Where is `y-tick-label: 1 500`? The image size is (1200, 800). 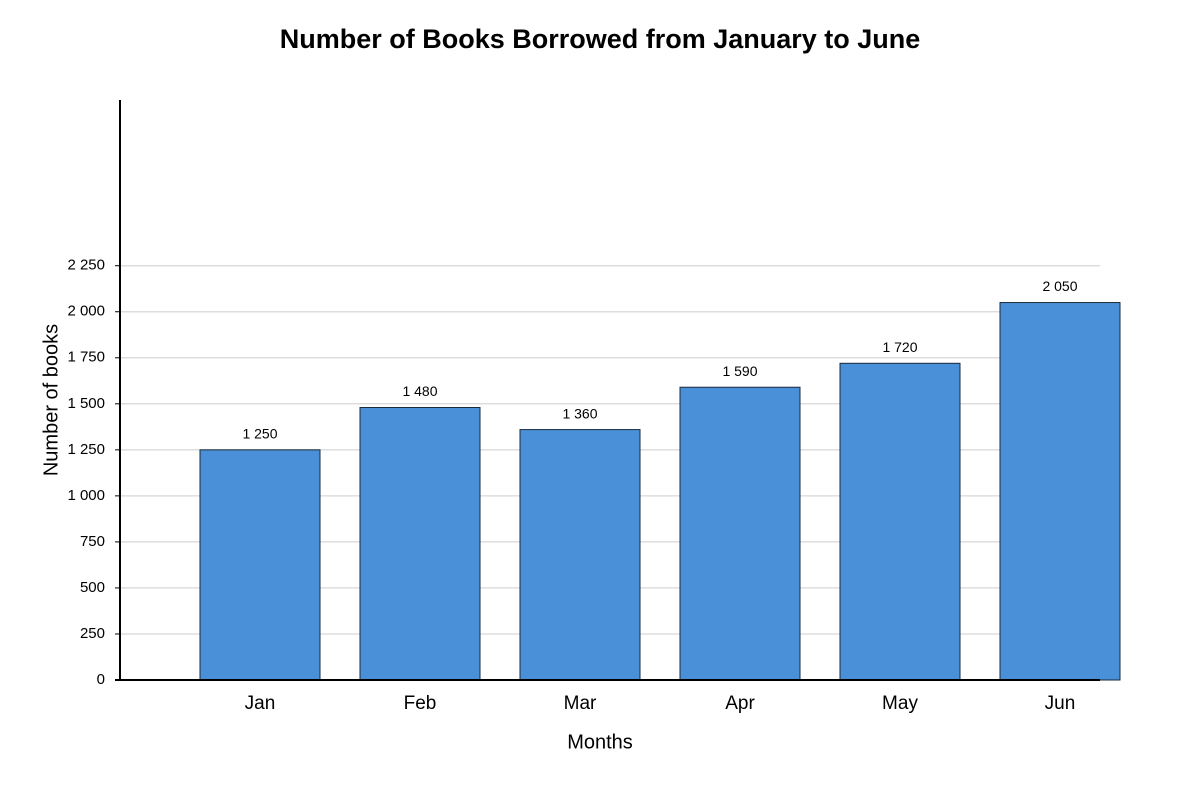
y-tick-label: 1 500 is located at coordinates (86, 403).